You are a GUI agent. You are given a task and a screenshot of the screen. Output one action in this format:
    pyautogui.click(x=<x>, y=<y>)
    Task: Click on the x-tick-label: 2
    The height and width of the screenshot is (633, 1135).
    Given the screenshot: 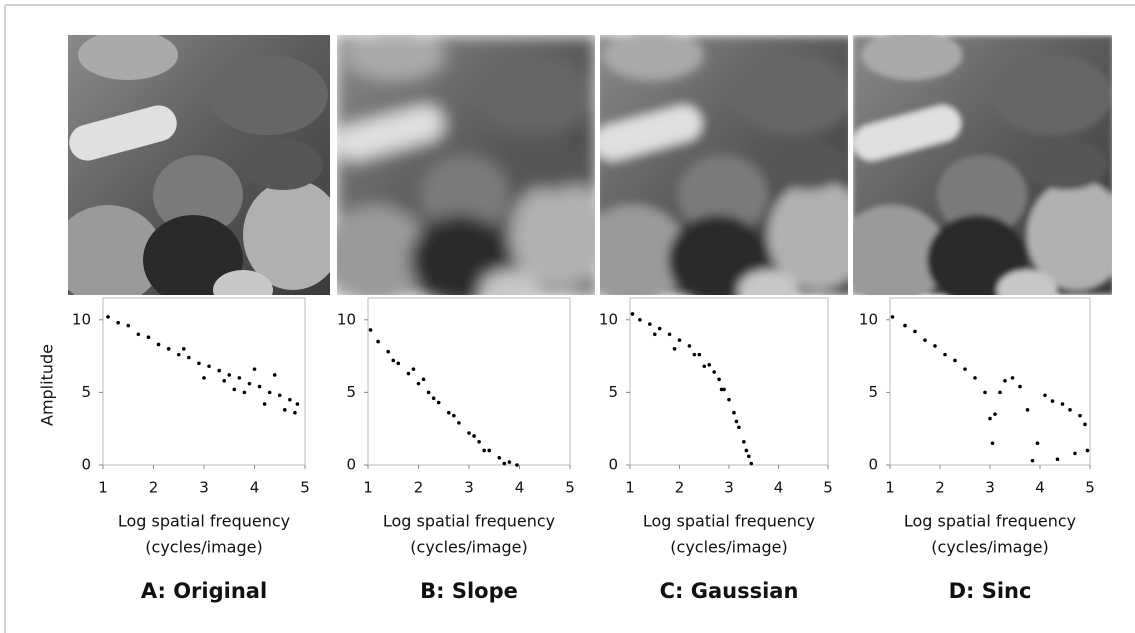 What is the action you would take?
    pyautogui.click(x=419, y=488)
    